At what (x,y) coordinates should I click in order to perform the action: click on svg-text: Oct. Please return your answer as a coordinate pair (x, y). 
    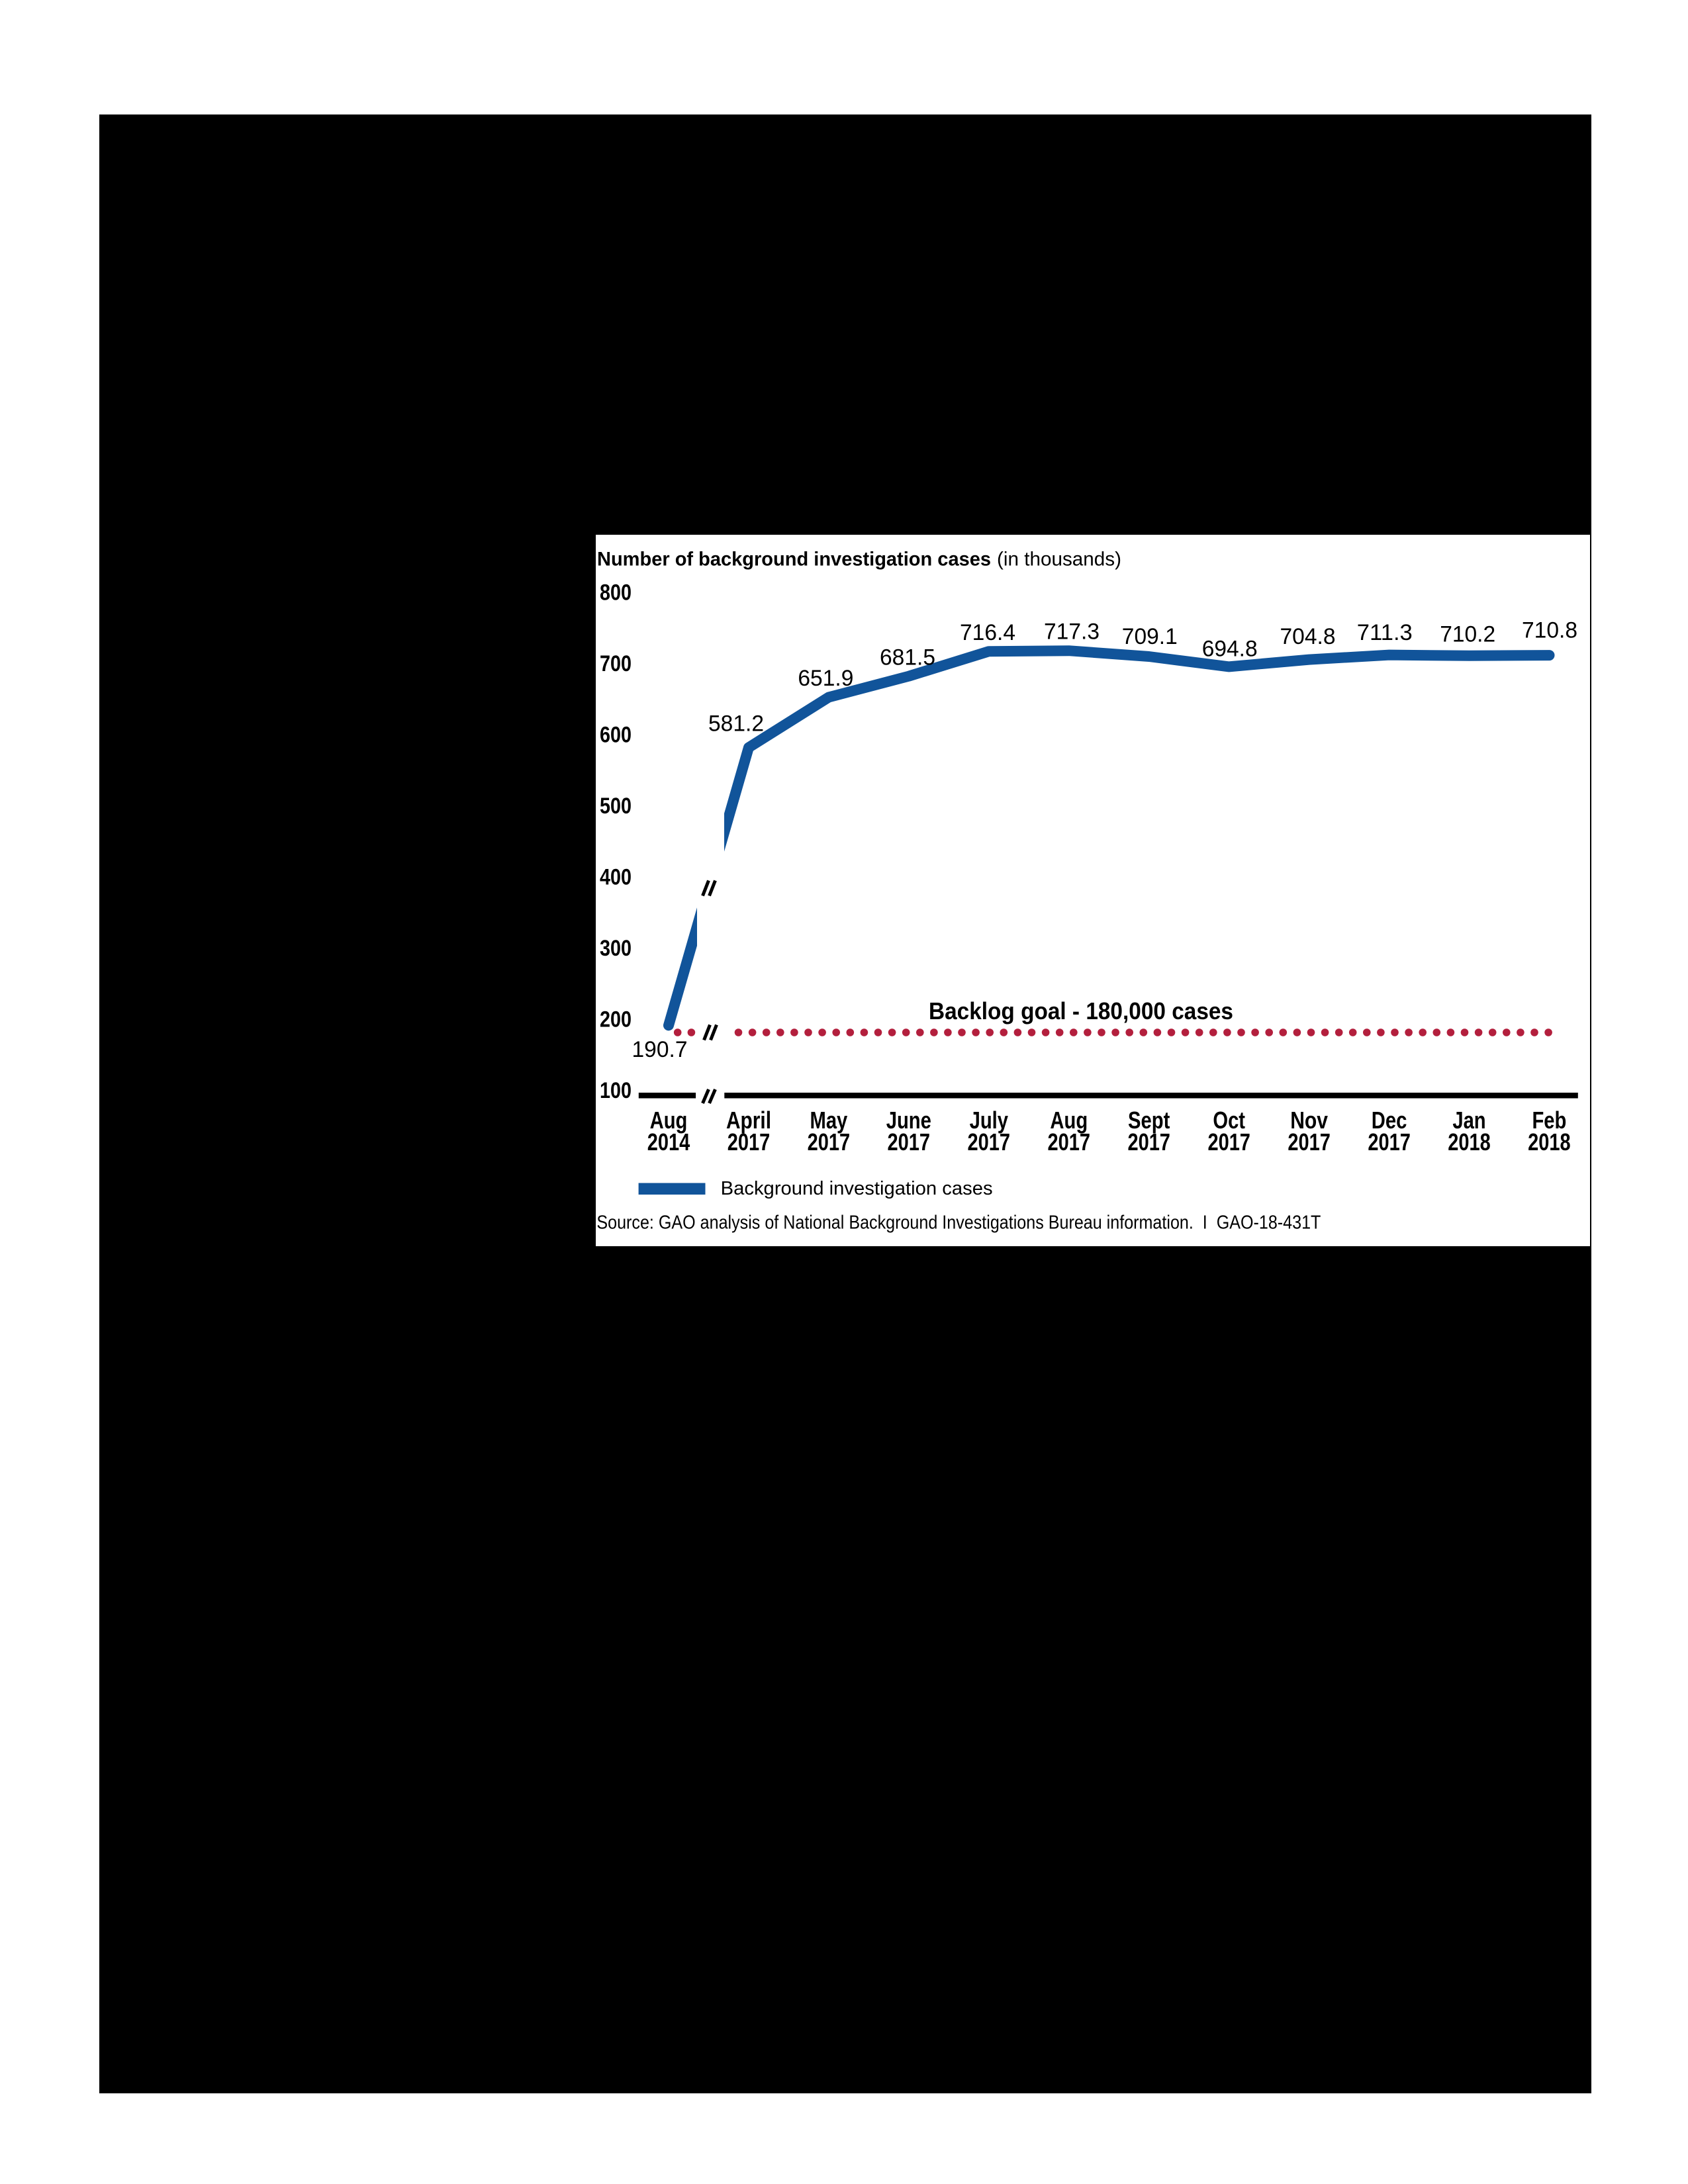
    Looking at the image, I should click on (1229, 1120).